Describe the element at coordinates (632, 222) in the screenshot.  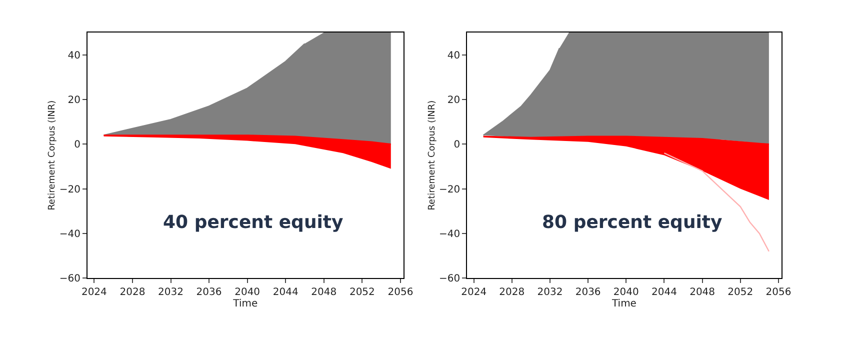
I see `annotation: 80 percent equity` at that location.